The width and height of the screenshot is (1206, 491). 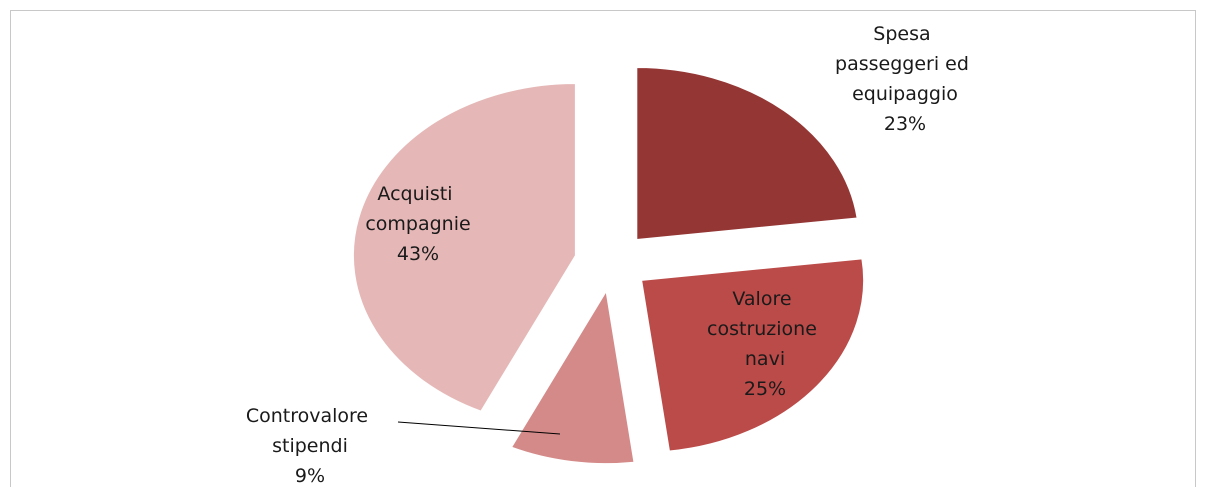 I want to click on slice-category-label: Spesa passeggeri ed equipaggio, so click(x=905, y=64).